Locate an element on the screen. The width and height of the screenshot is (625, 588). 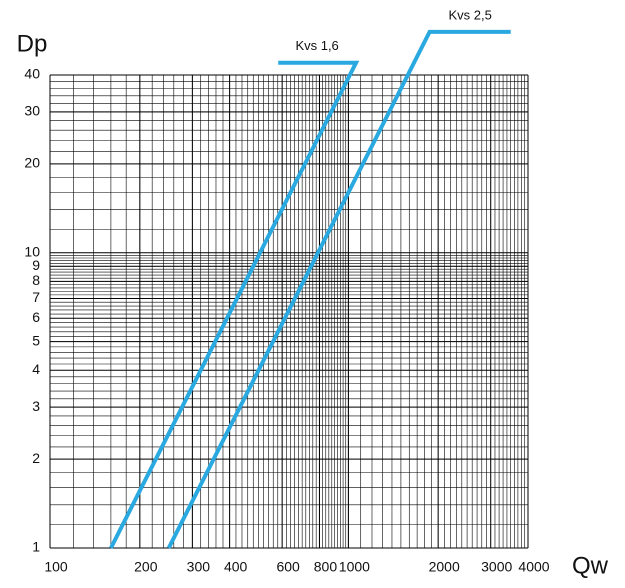
y-tick-label: 5 is located at coordinates (36, 340).